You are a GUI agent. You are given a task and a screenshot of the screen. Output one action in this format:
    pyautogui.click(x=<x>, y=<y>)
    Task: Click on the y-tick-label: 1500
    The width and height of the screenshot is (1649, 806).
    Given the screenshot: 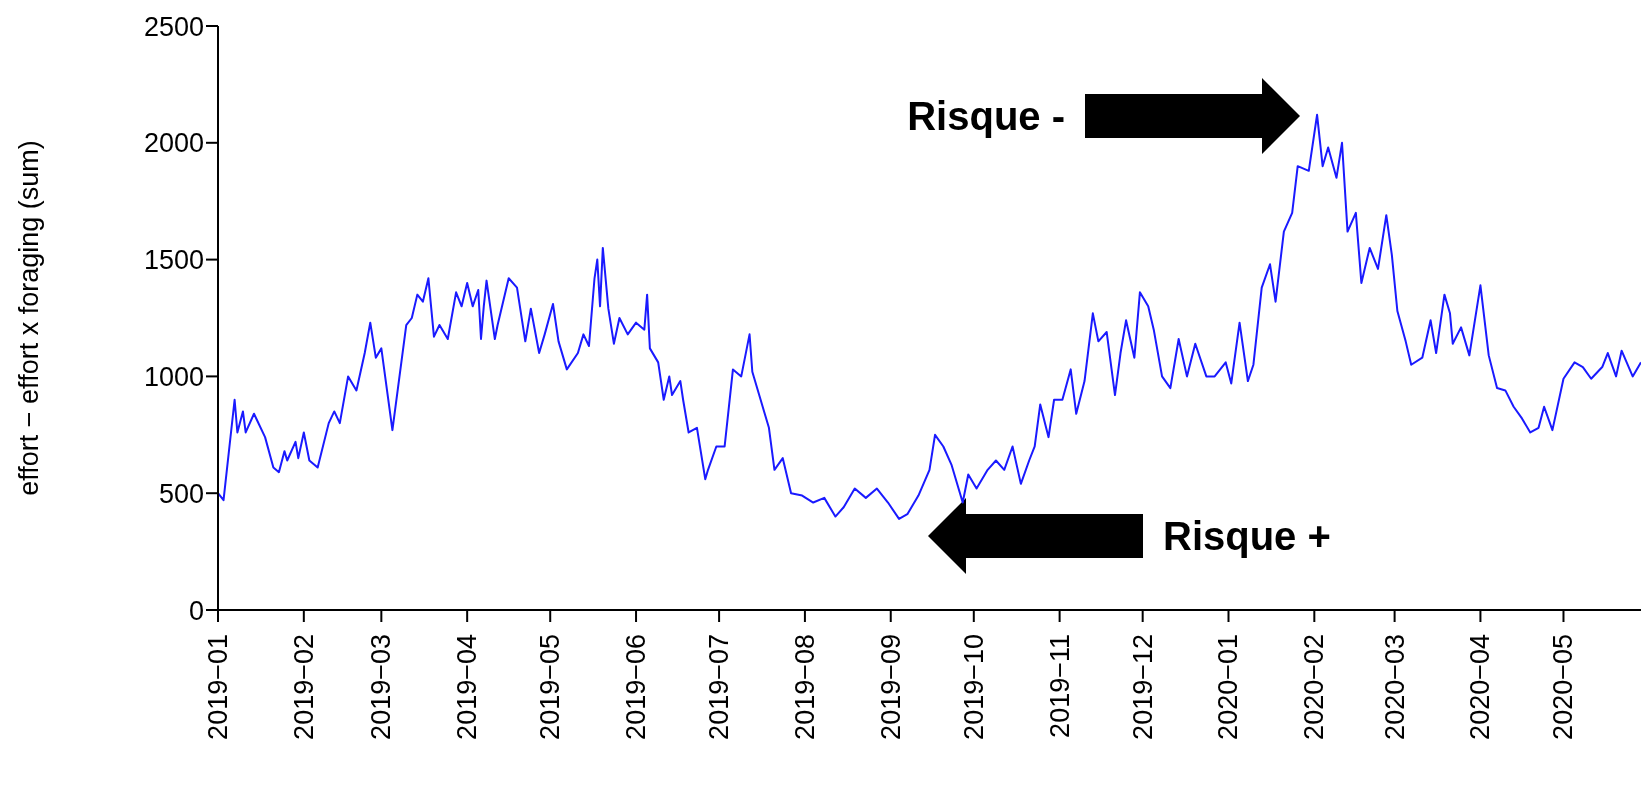 What is the action you would take?
    pyautogui.click(x=173, y=260)
    